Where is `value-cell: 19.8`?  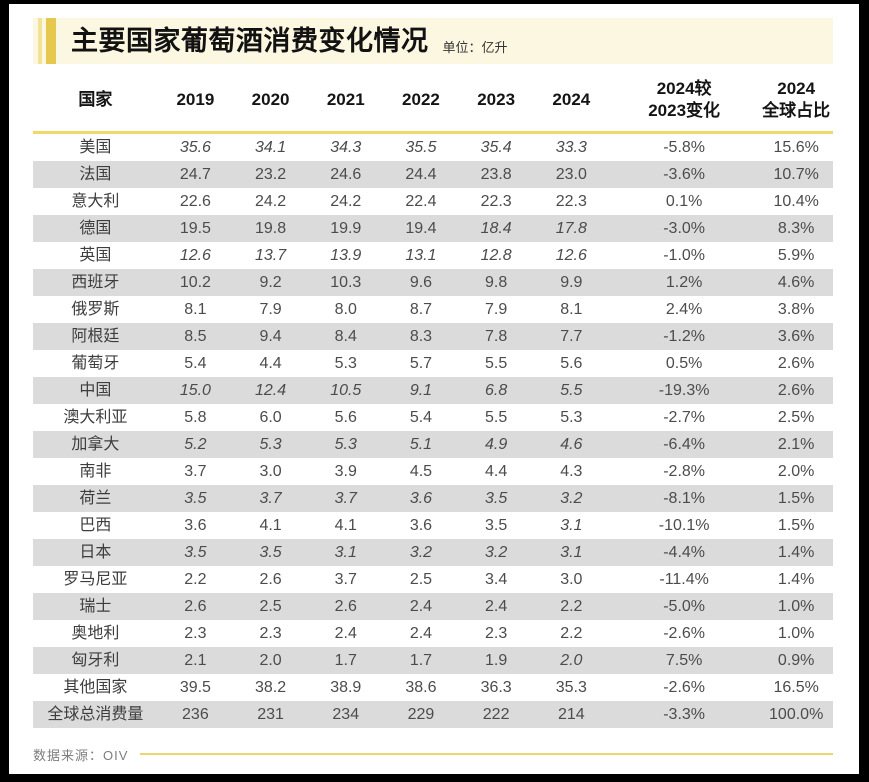 value-cell: 19.8 is located at coordinates (271, 229).